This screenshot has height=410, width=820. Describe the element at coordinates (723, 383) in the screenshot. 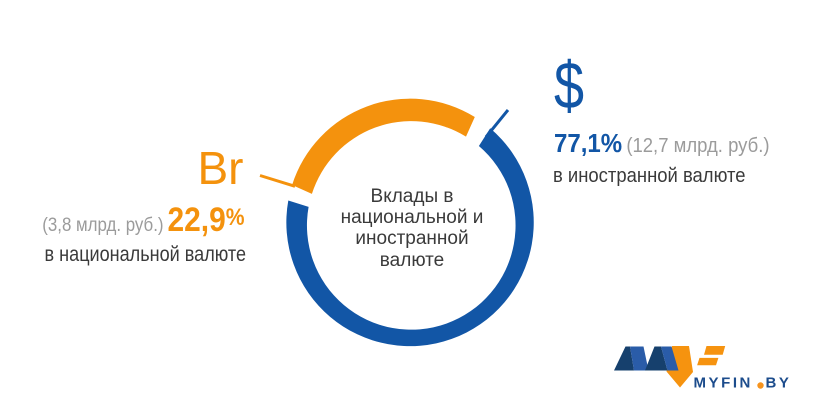

I see `svg-text: MYFIN` at that location.